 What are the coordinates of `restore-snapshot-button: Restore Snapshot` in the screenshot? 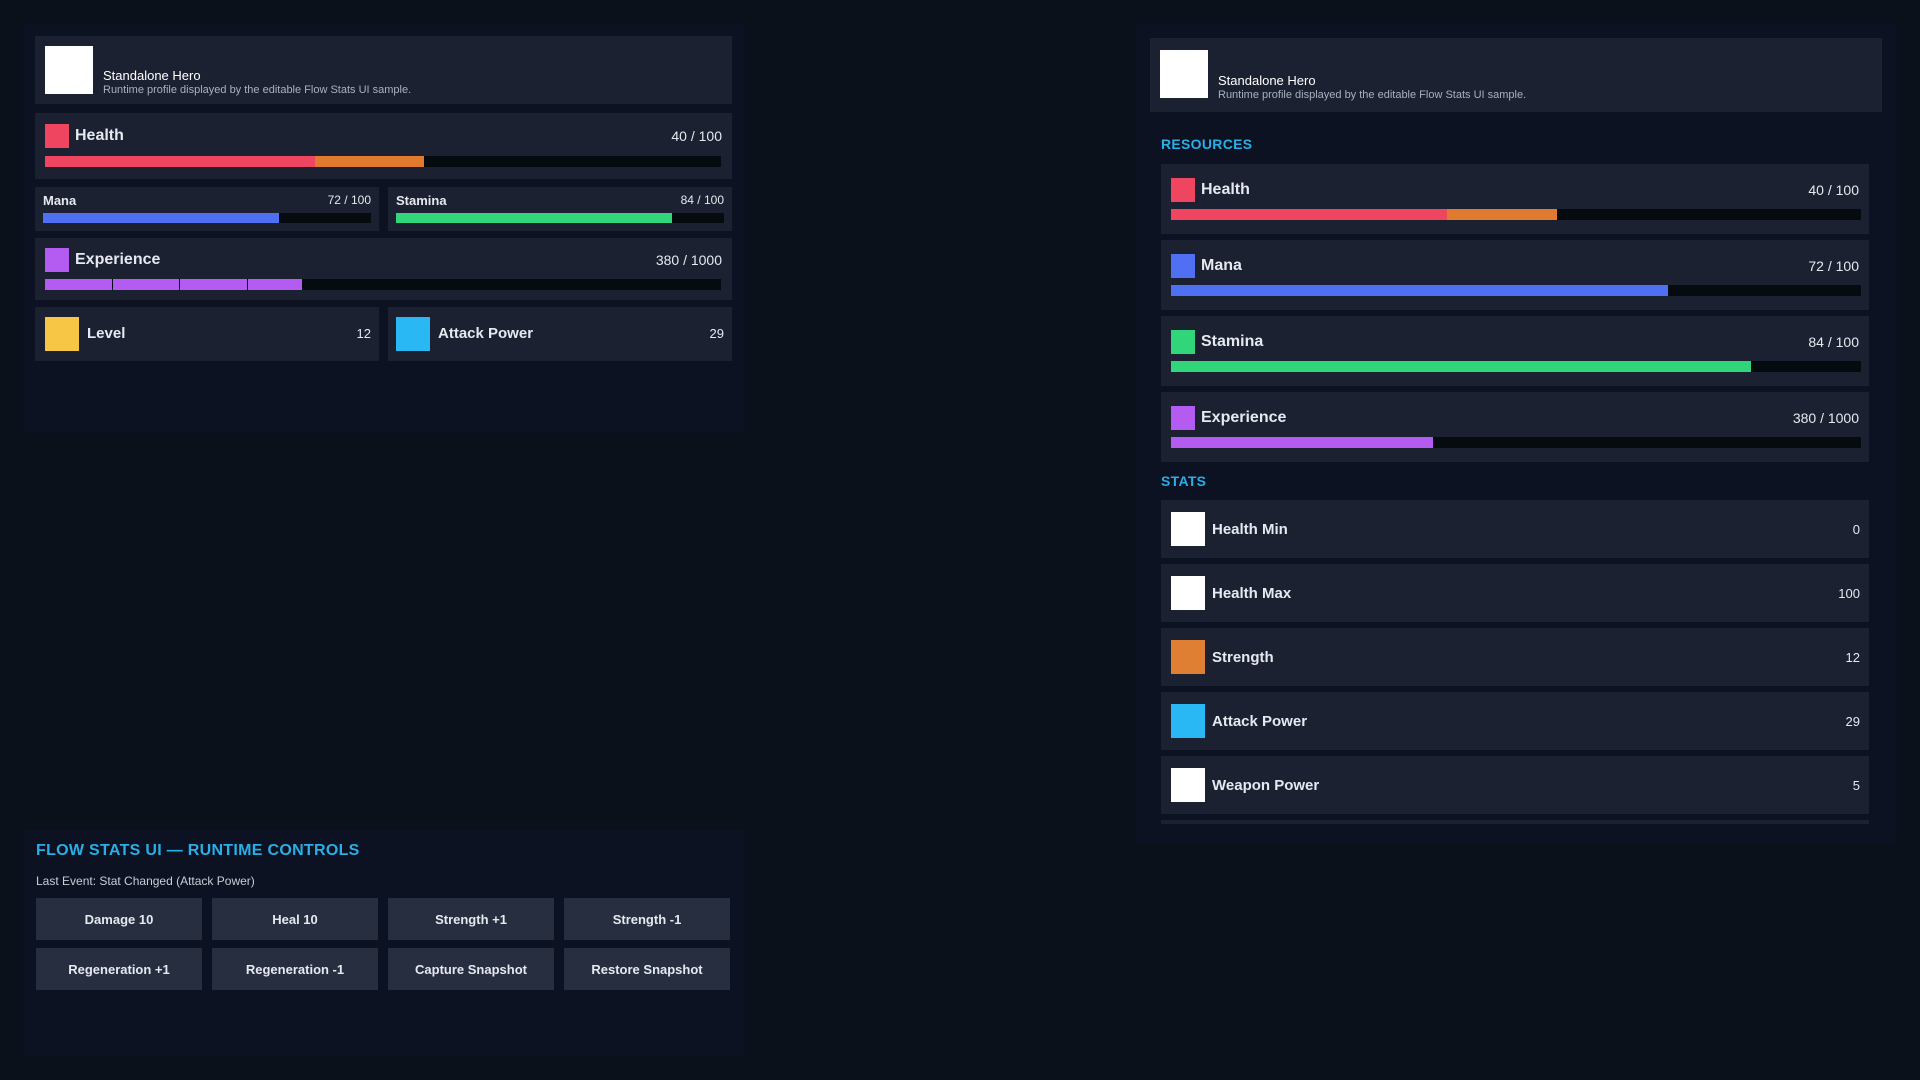 It's located at (647, 969).